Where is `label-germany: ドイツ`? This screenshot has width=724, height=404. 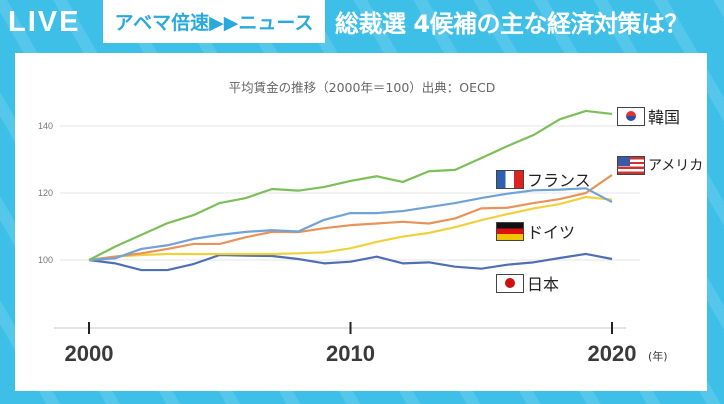
label-germany: ドイツ is located at coordinates (535, 231).